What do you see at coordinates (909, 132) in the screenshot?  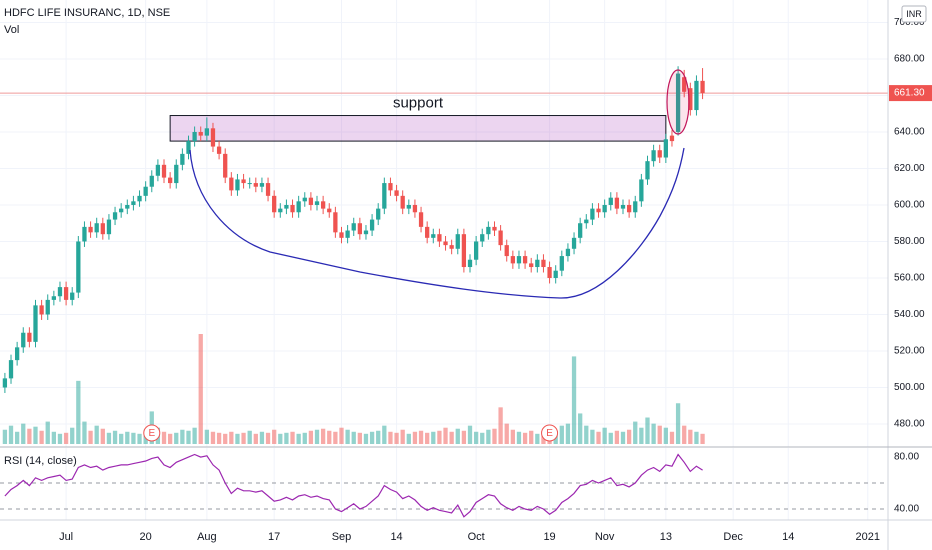 I see `y-tick-label: 640.00` at bounding box center [909, 132].